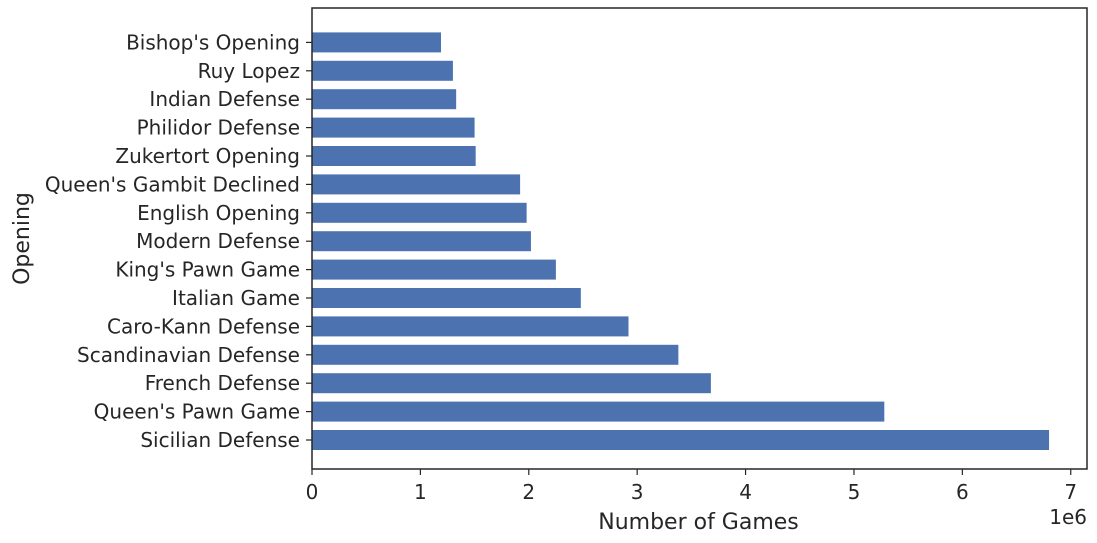  What do you see at coordinates (220, 440) in the screenshot?
I see `y-tick-label: Sicilian Defense` at bounding box center [220, 440].